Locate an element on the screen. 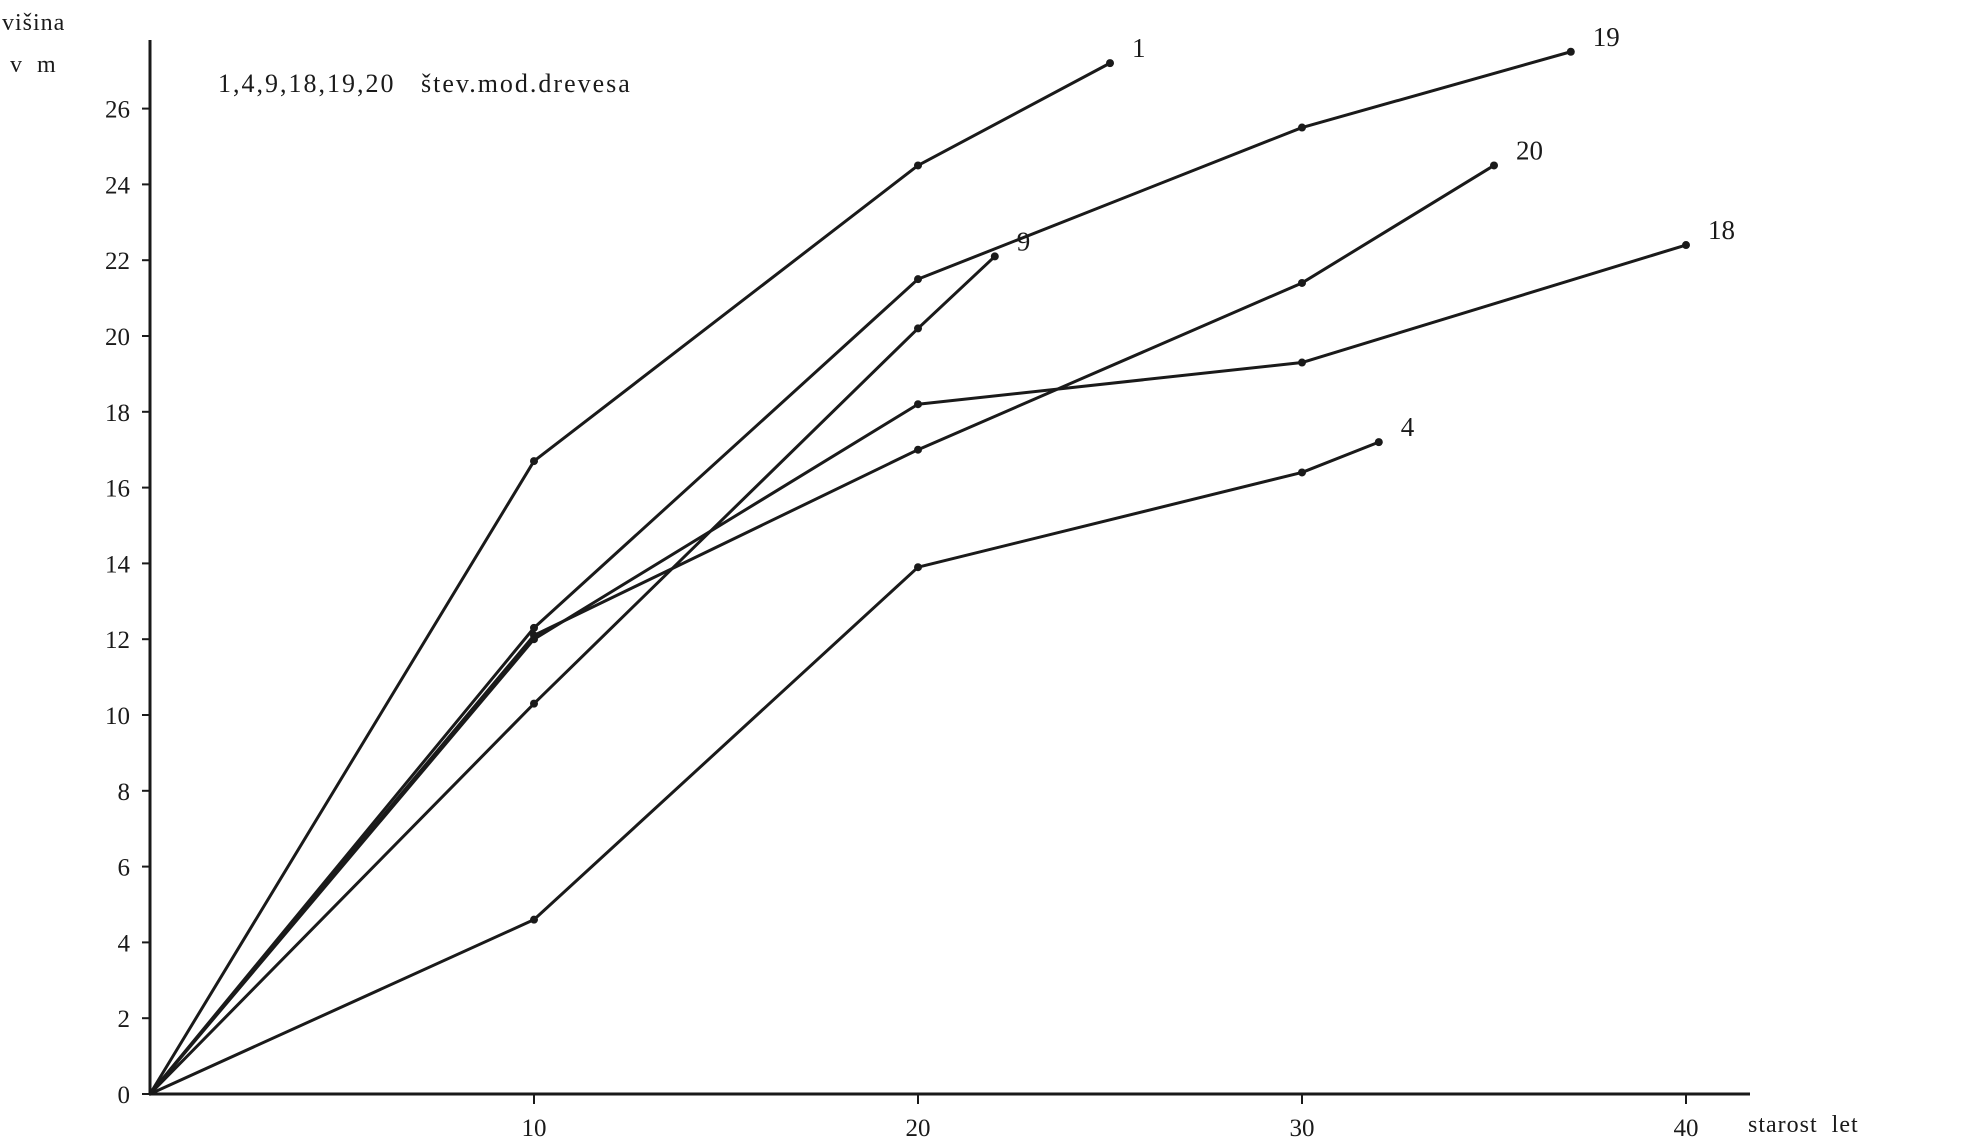 Image resolution: width=1961 pixels, height=1146 pixels. y-tick-label: 24 is located at coordinates (118, 185).